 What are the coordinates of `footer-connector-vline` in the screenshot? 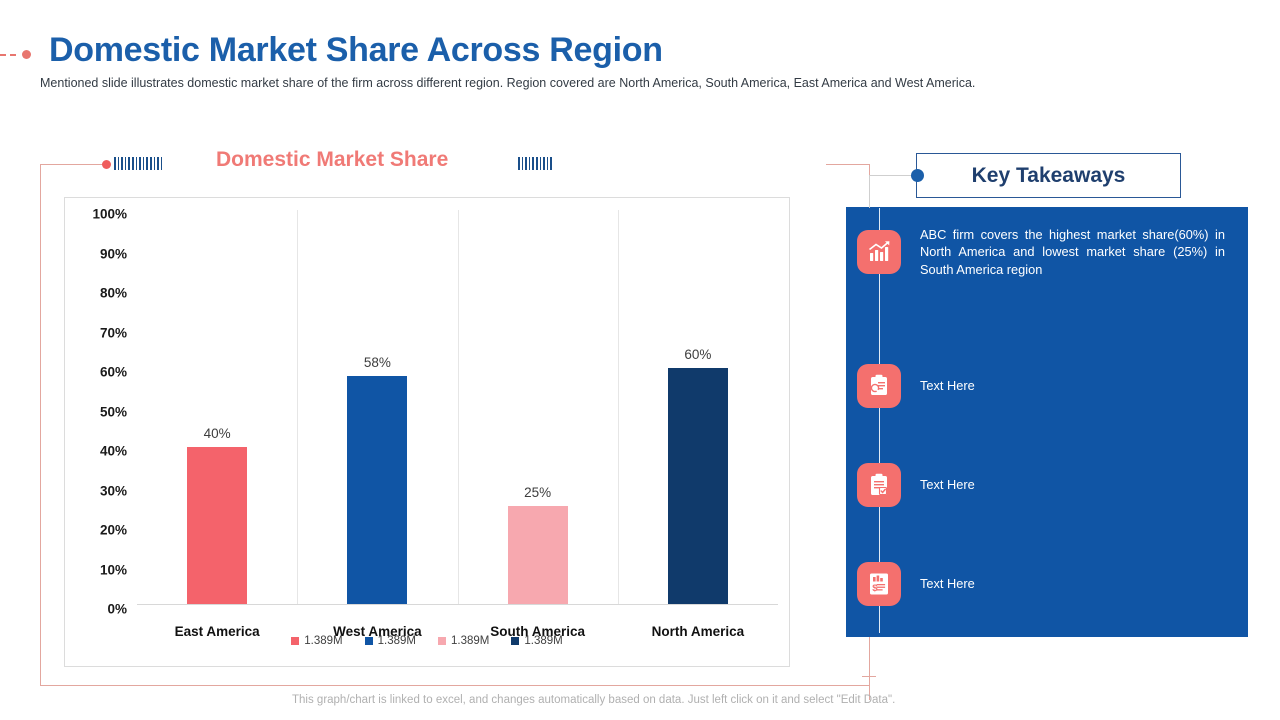 It's located at (869, 688).